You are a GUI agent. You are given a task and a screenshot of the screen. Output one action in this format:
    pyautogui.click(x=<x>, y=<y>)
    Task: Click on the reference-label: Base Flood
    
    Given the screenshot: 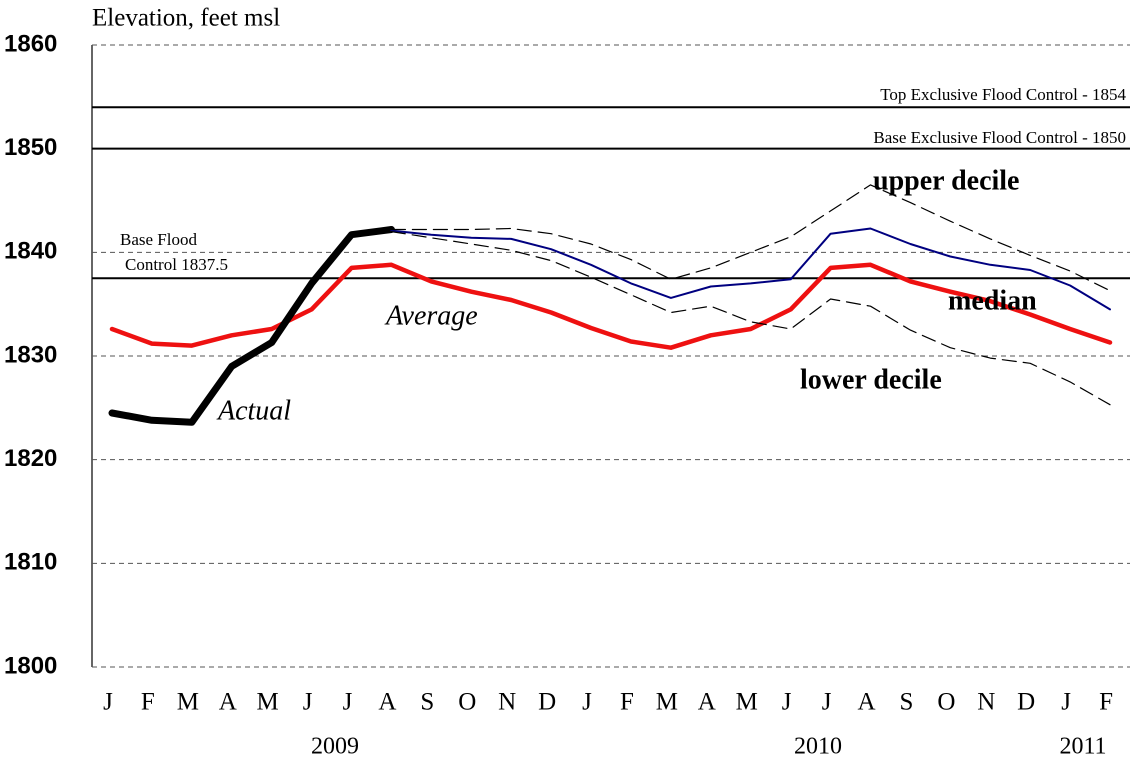 What is the action you would take?
    pyautogui.click(x=158, y=239)
    